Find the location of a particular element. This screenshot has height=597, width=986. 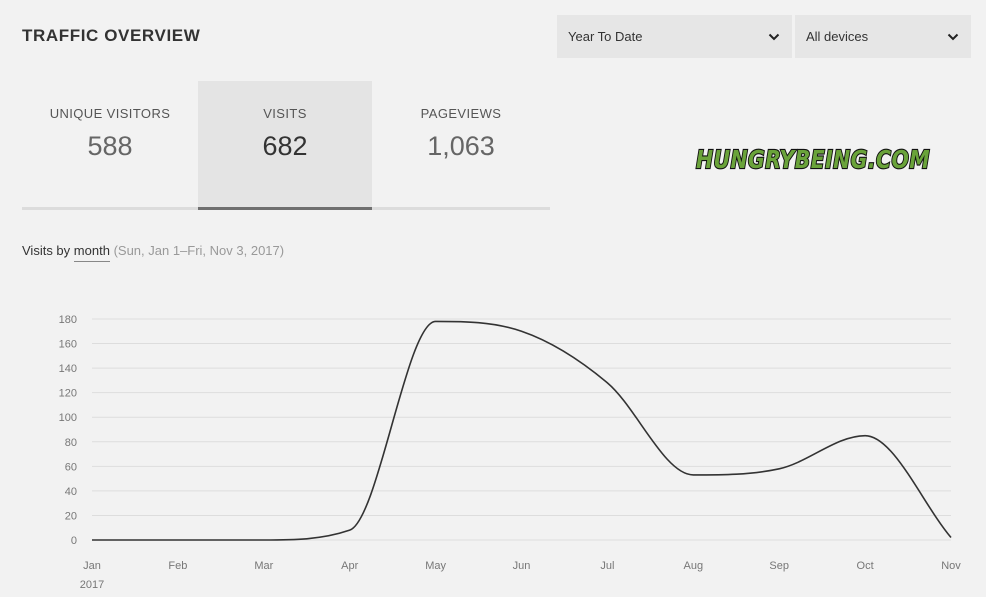

metric-value: 682 is located at coordinates (285, 146).